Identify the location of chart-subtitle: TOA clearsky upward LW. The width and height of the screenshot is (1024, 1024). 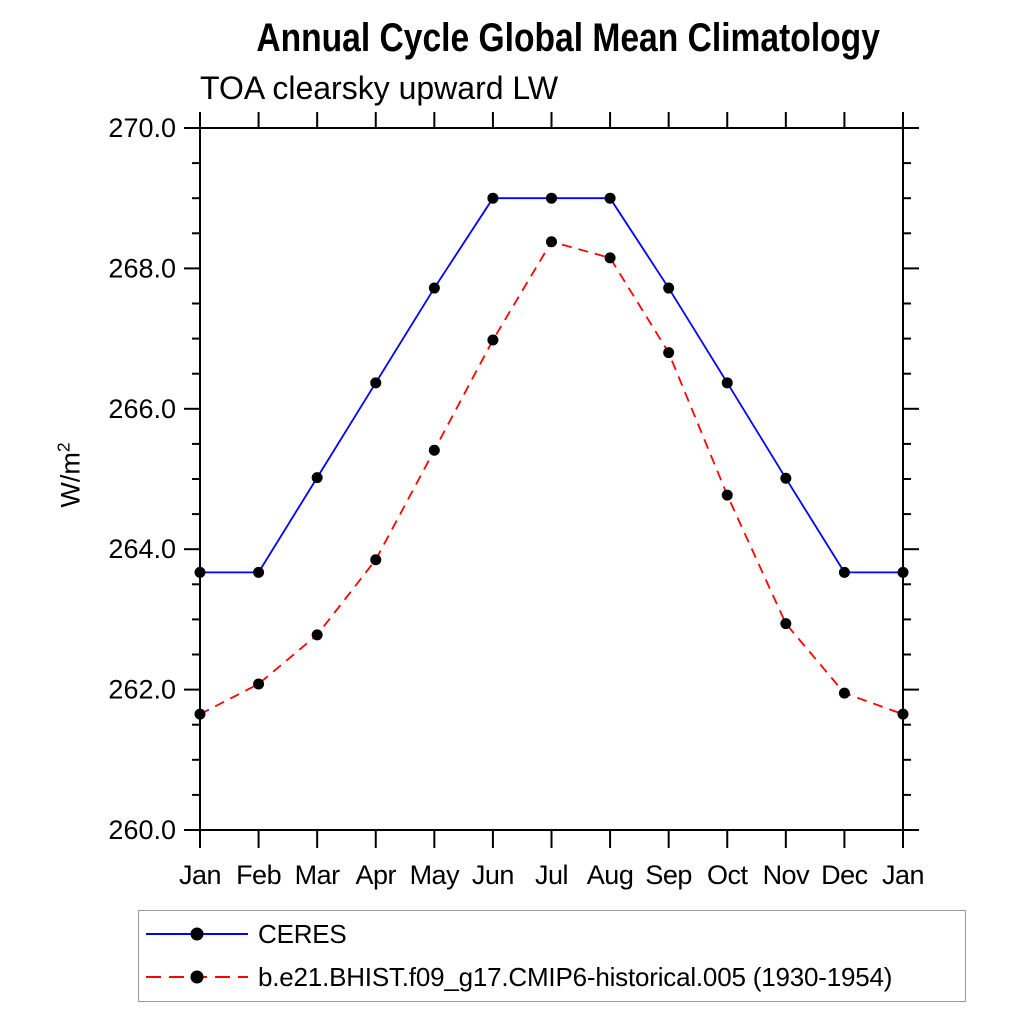
(379, 88).